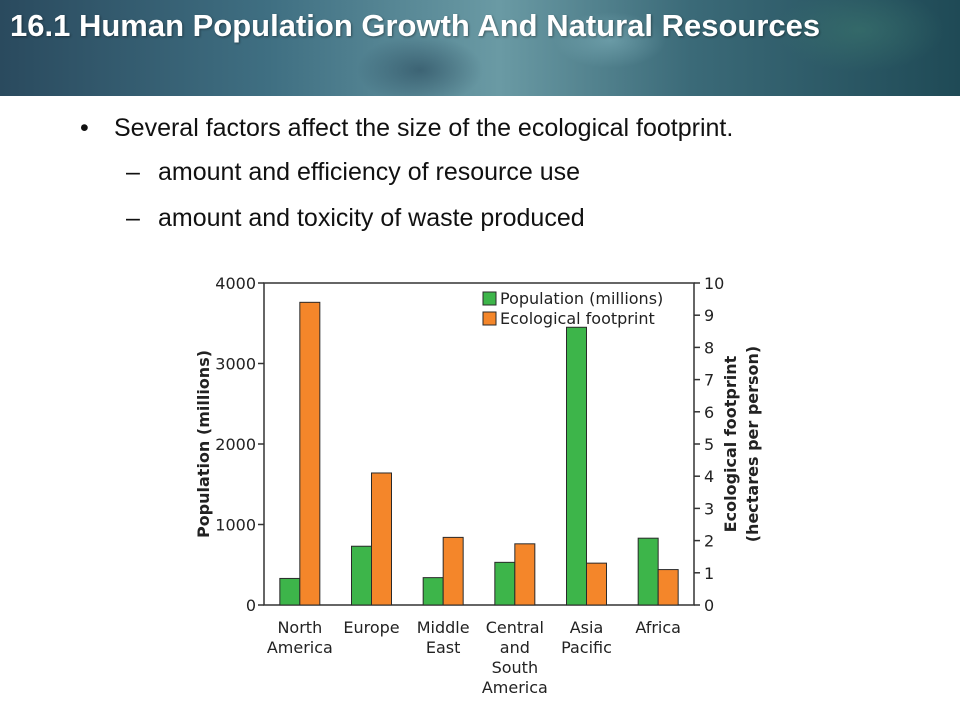 This screenshot has width=960, height=720. Describe the element at coordinates (714, 283) in the screenshot. I see `right-axis-tick-label: 10` at that location.